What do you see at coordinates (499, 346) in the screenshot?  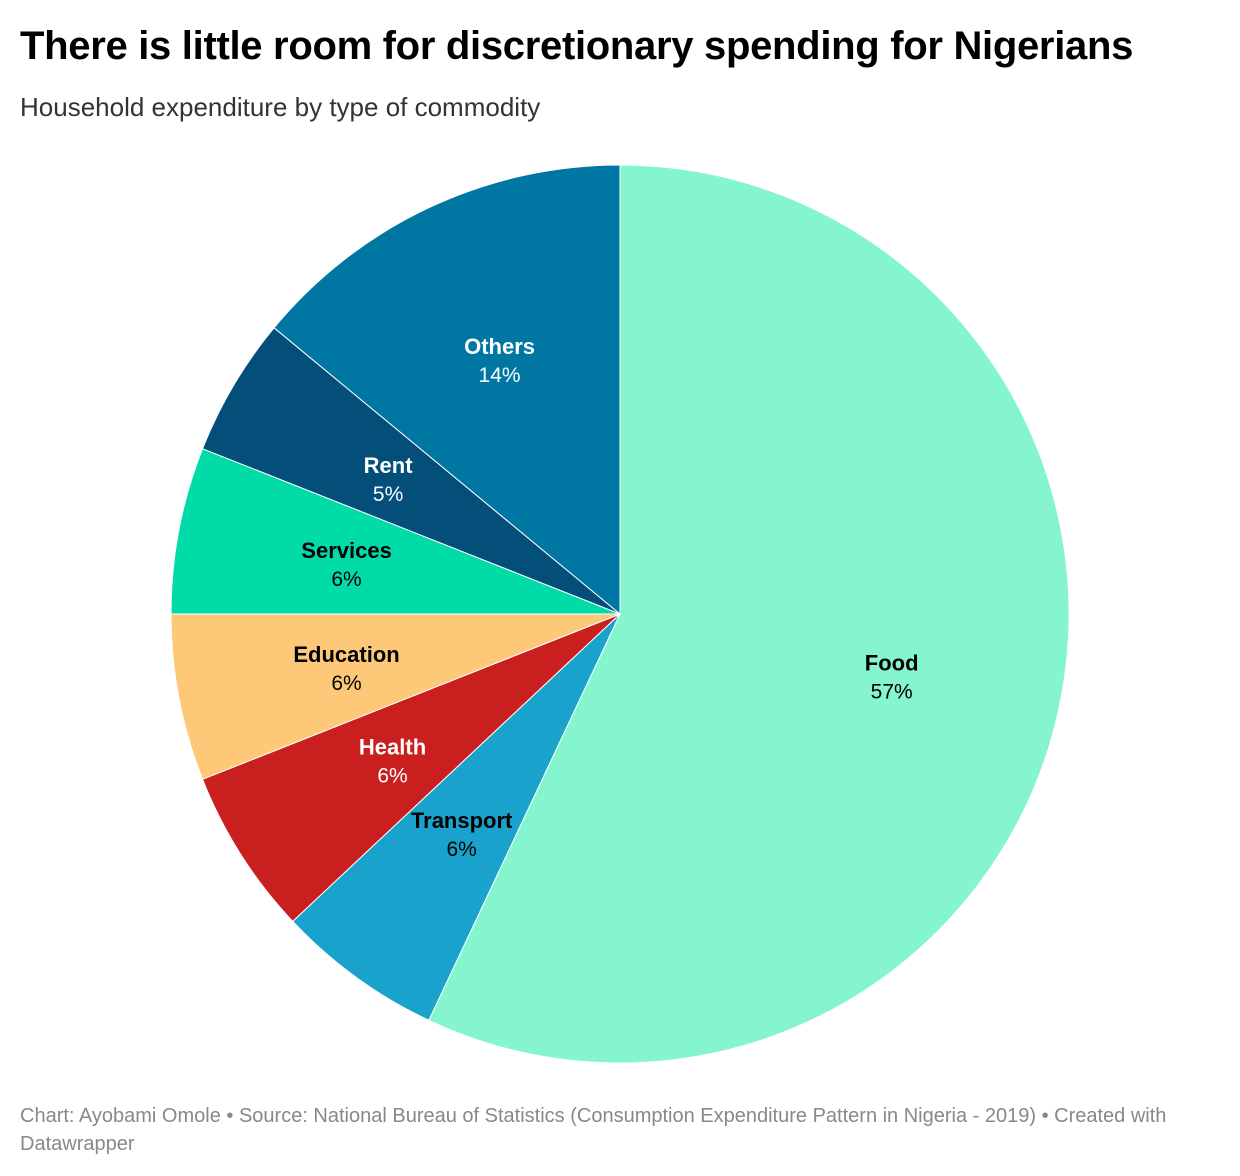 I see `slice-label-others: Others` at bounding box center [499, 346].